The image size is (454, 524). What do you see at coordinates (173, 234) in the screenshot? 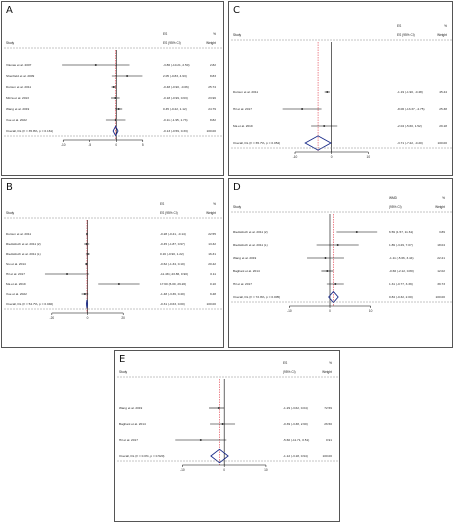
I see `study-es-text: -0.28 (-0.41, -0.14)` at bounding box center [173, 234].